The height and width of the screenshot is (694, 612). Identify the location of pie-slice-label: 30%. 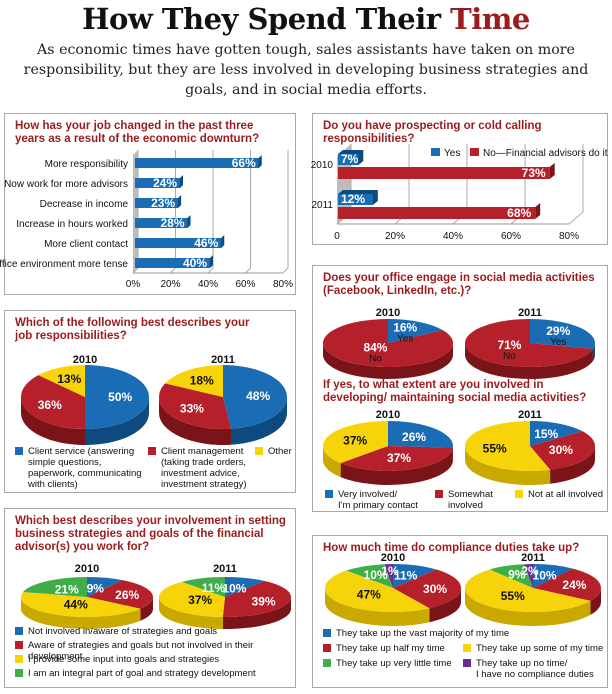
(435, 589).